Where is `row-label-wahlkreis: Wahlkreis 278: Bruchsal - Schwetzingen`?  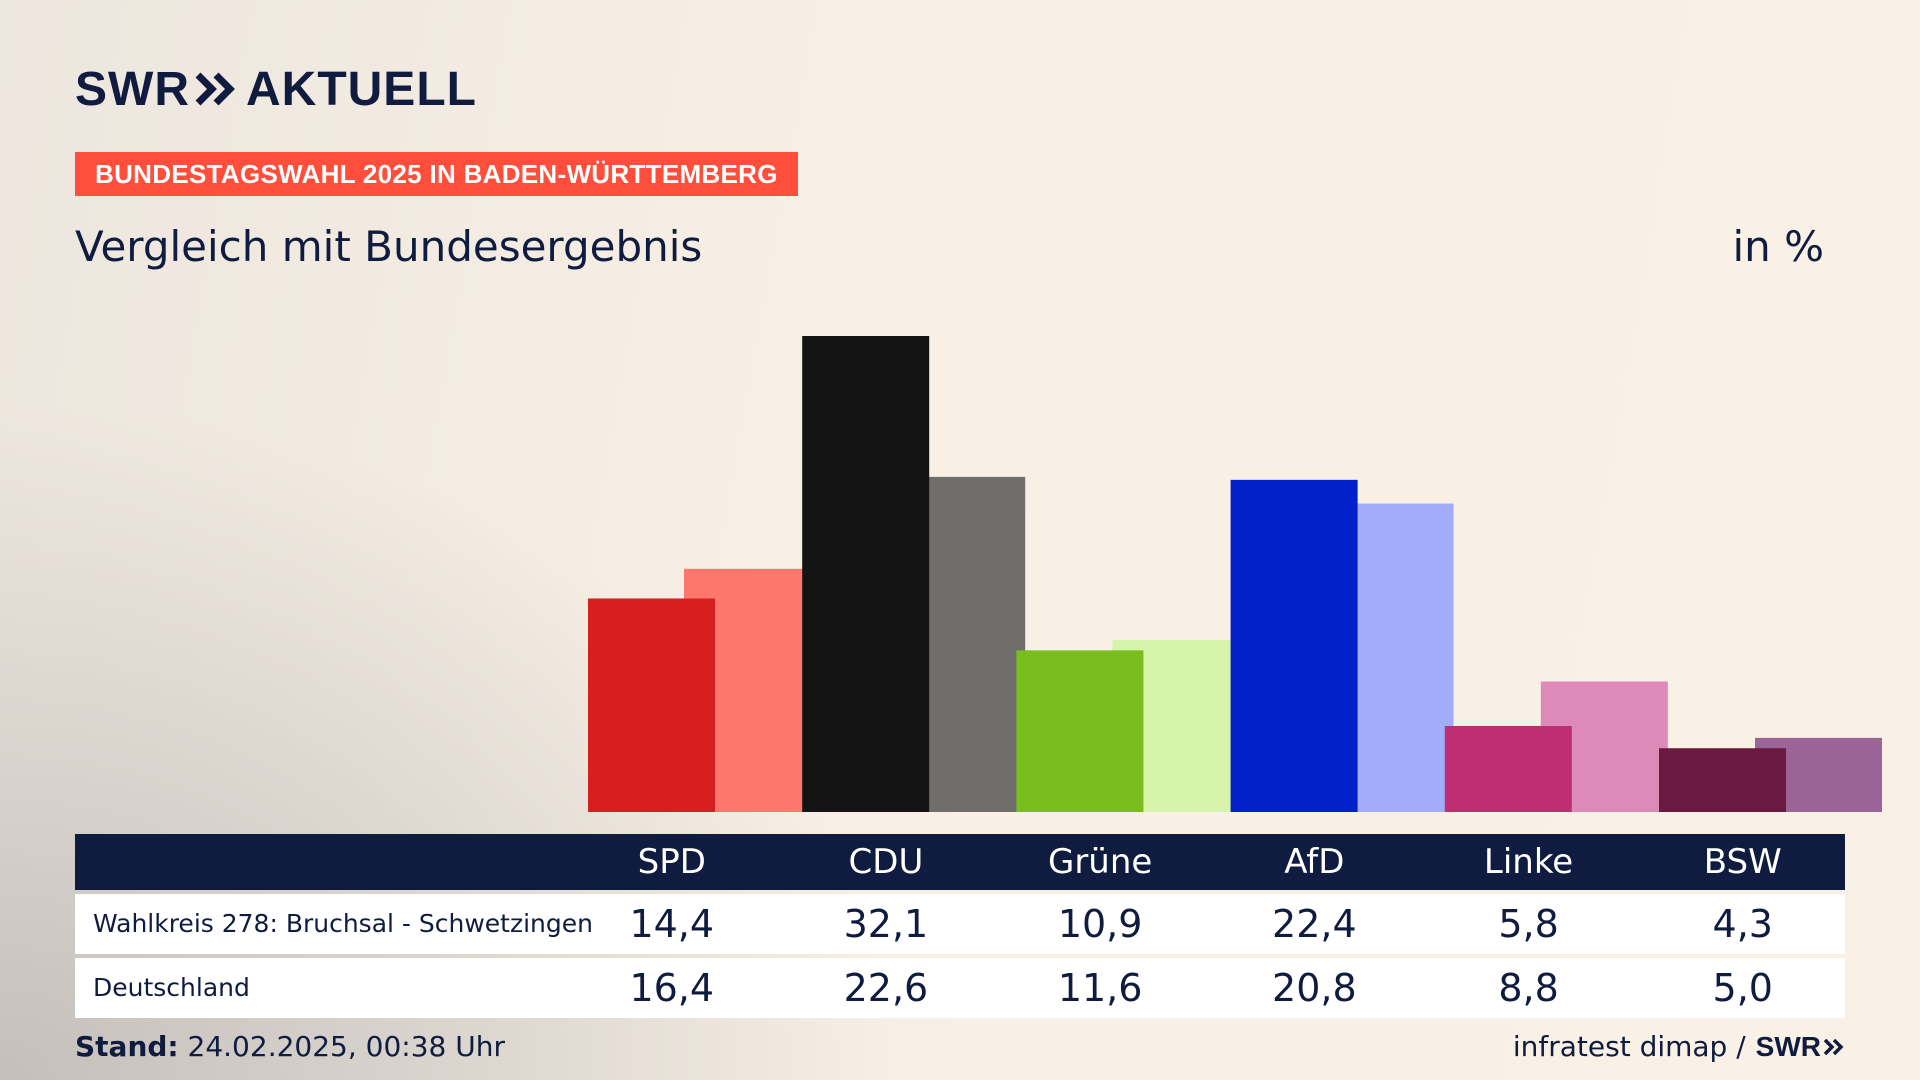
row-label-wahlkreis: Wahlkreis 278: Bruchsal - Schwetzingen is located at coordinates (343, 923).